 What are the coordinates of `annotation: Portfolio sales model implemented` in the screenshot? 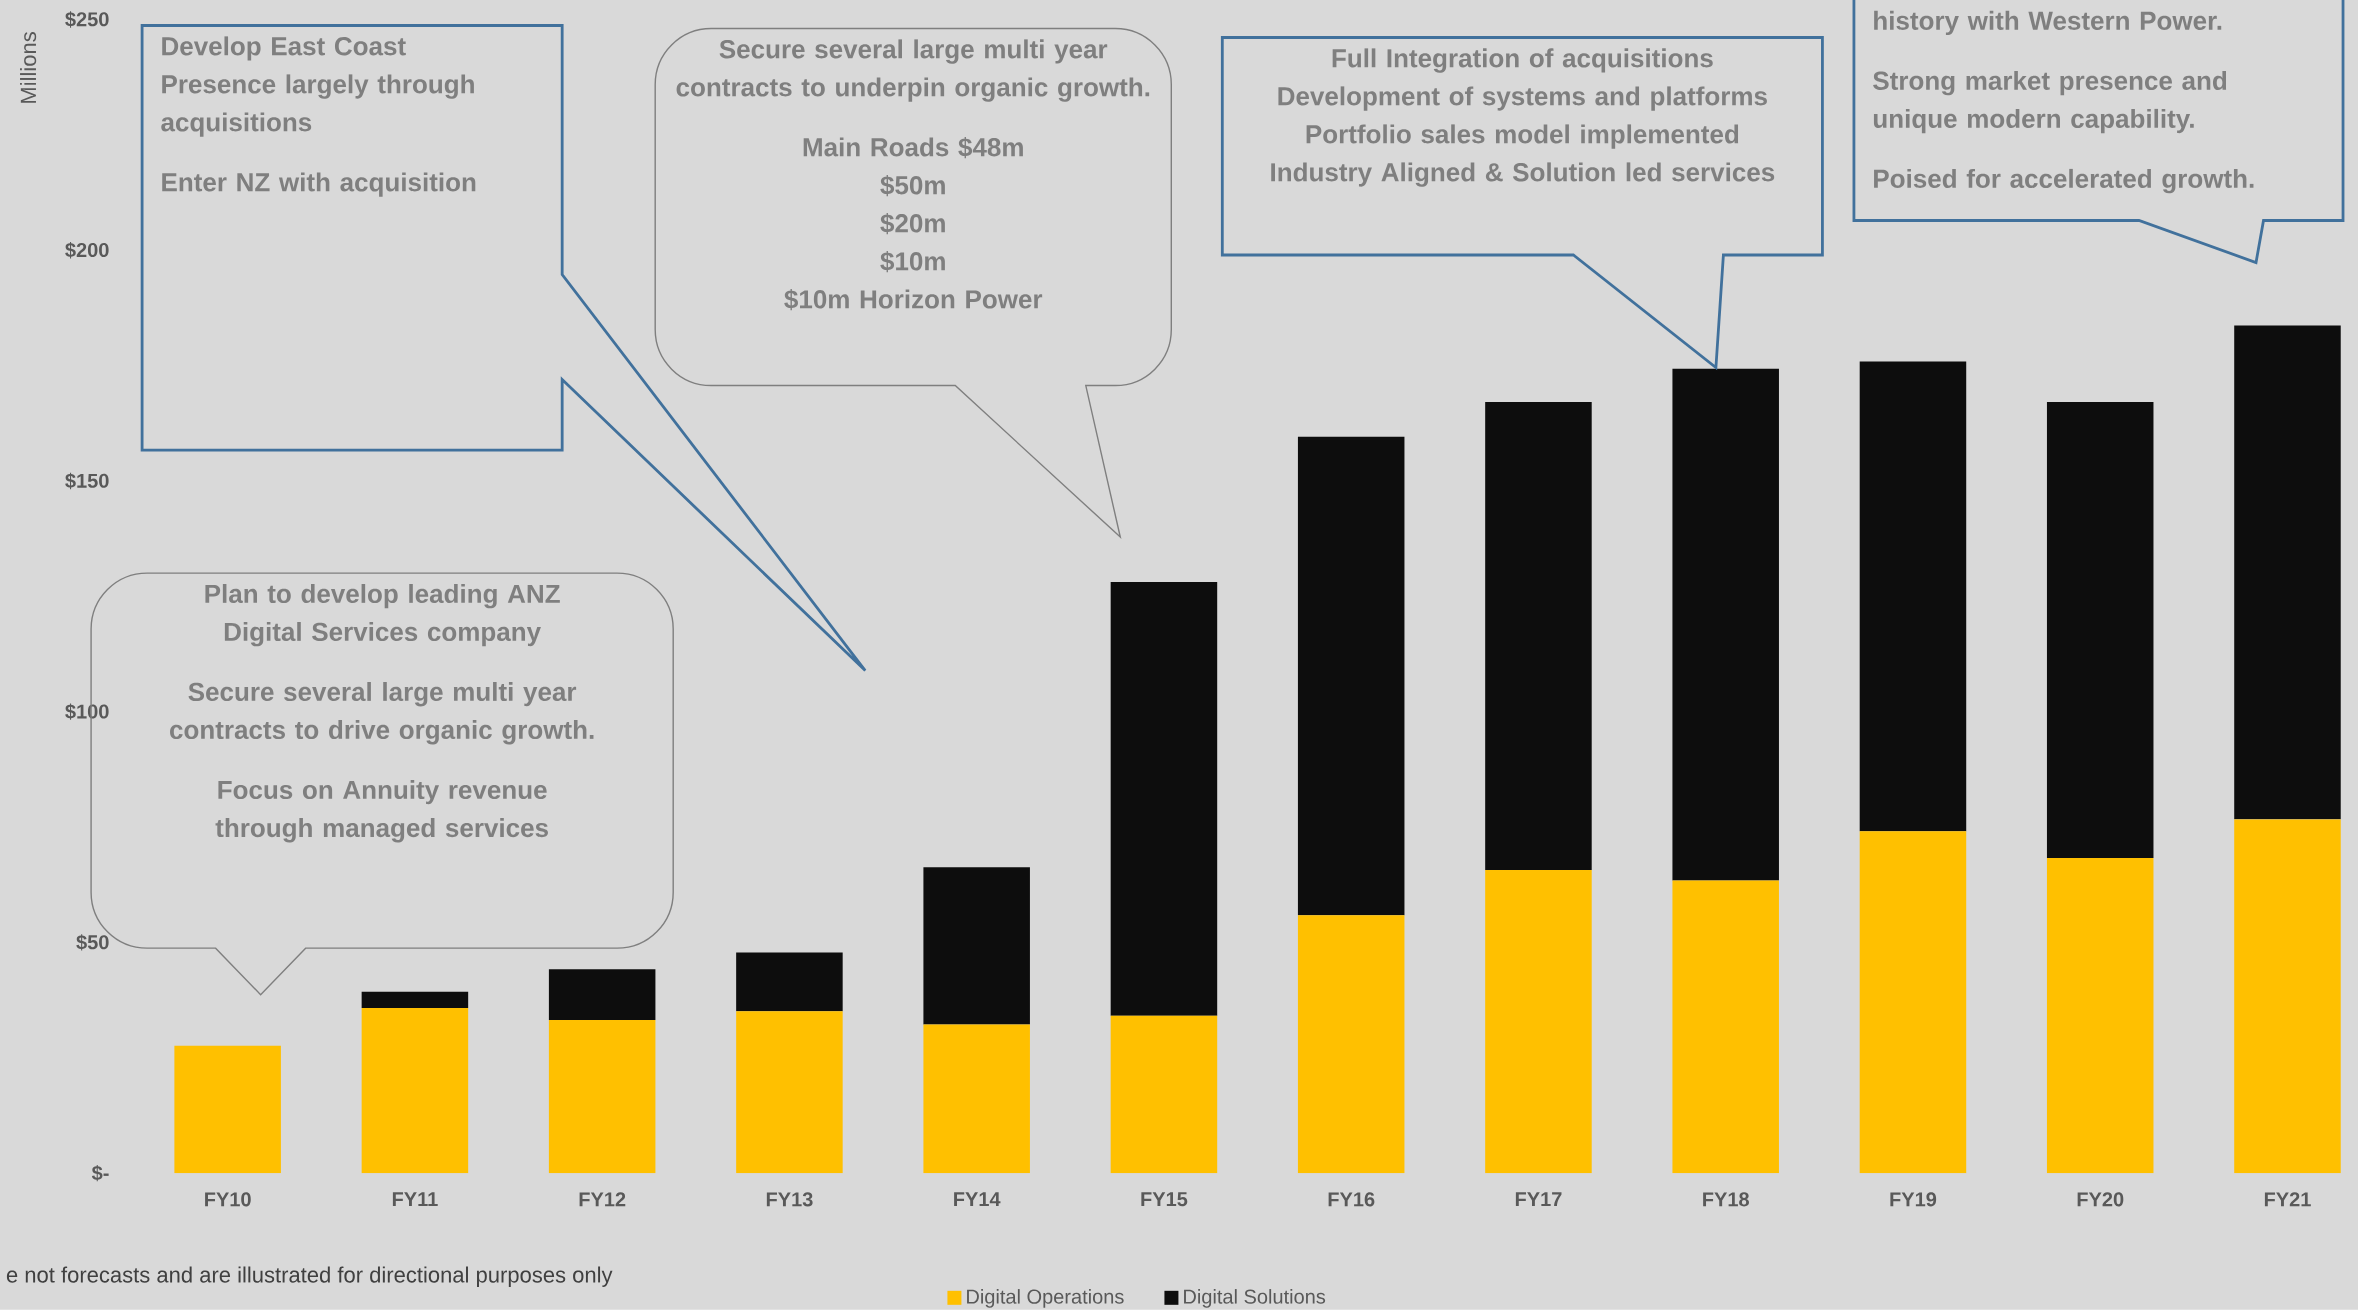 It's located at (1522, 136).